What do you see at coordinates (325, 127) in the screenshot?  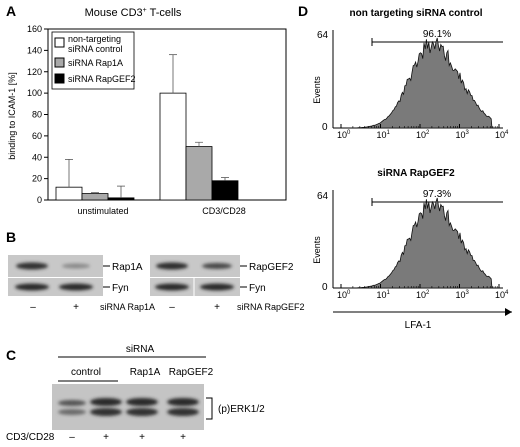 I see `histogram-ymin-top: 0` at bounding box center [325, 127].